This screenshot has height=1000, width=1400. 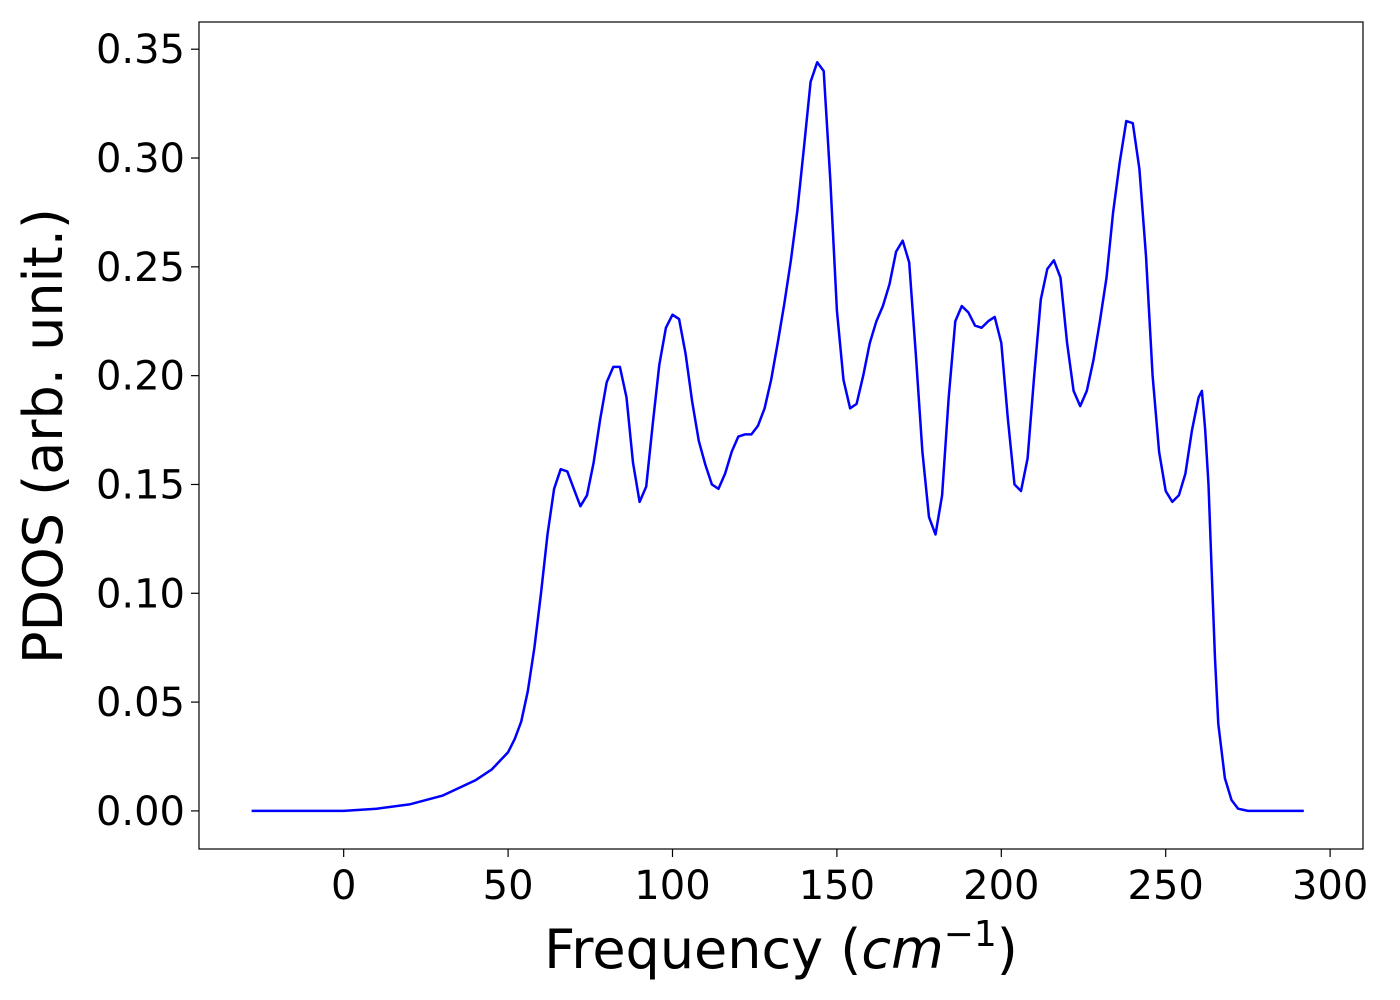 I want to click on y-axis-ticks: 0.00 0.05 0.10 0.15 0.20 0.25 0.30 0.35, so click(x=147, y=431).